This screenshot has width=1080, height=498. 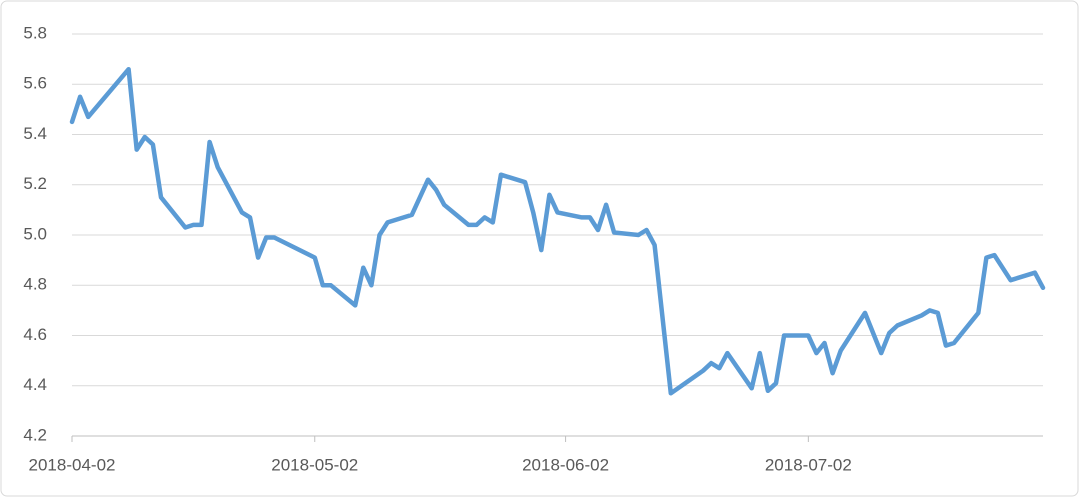 I want to click on y-tick-label: 4.8, so click(x=35, y=284).